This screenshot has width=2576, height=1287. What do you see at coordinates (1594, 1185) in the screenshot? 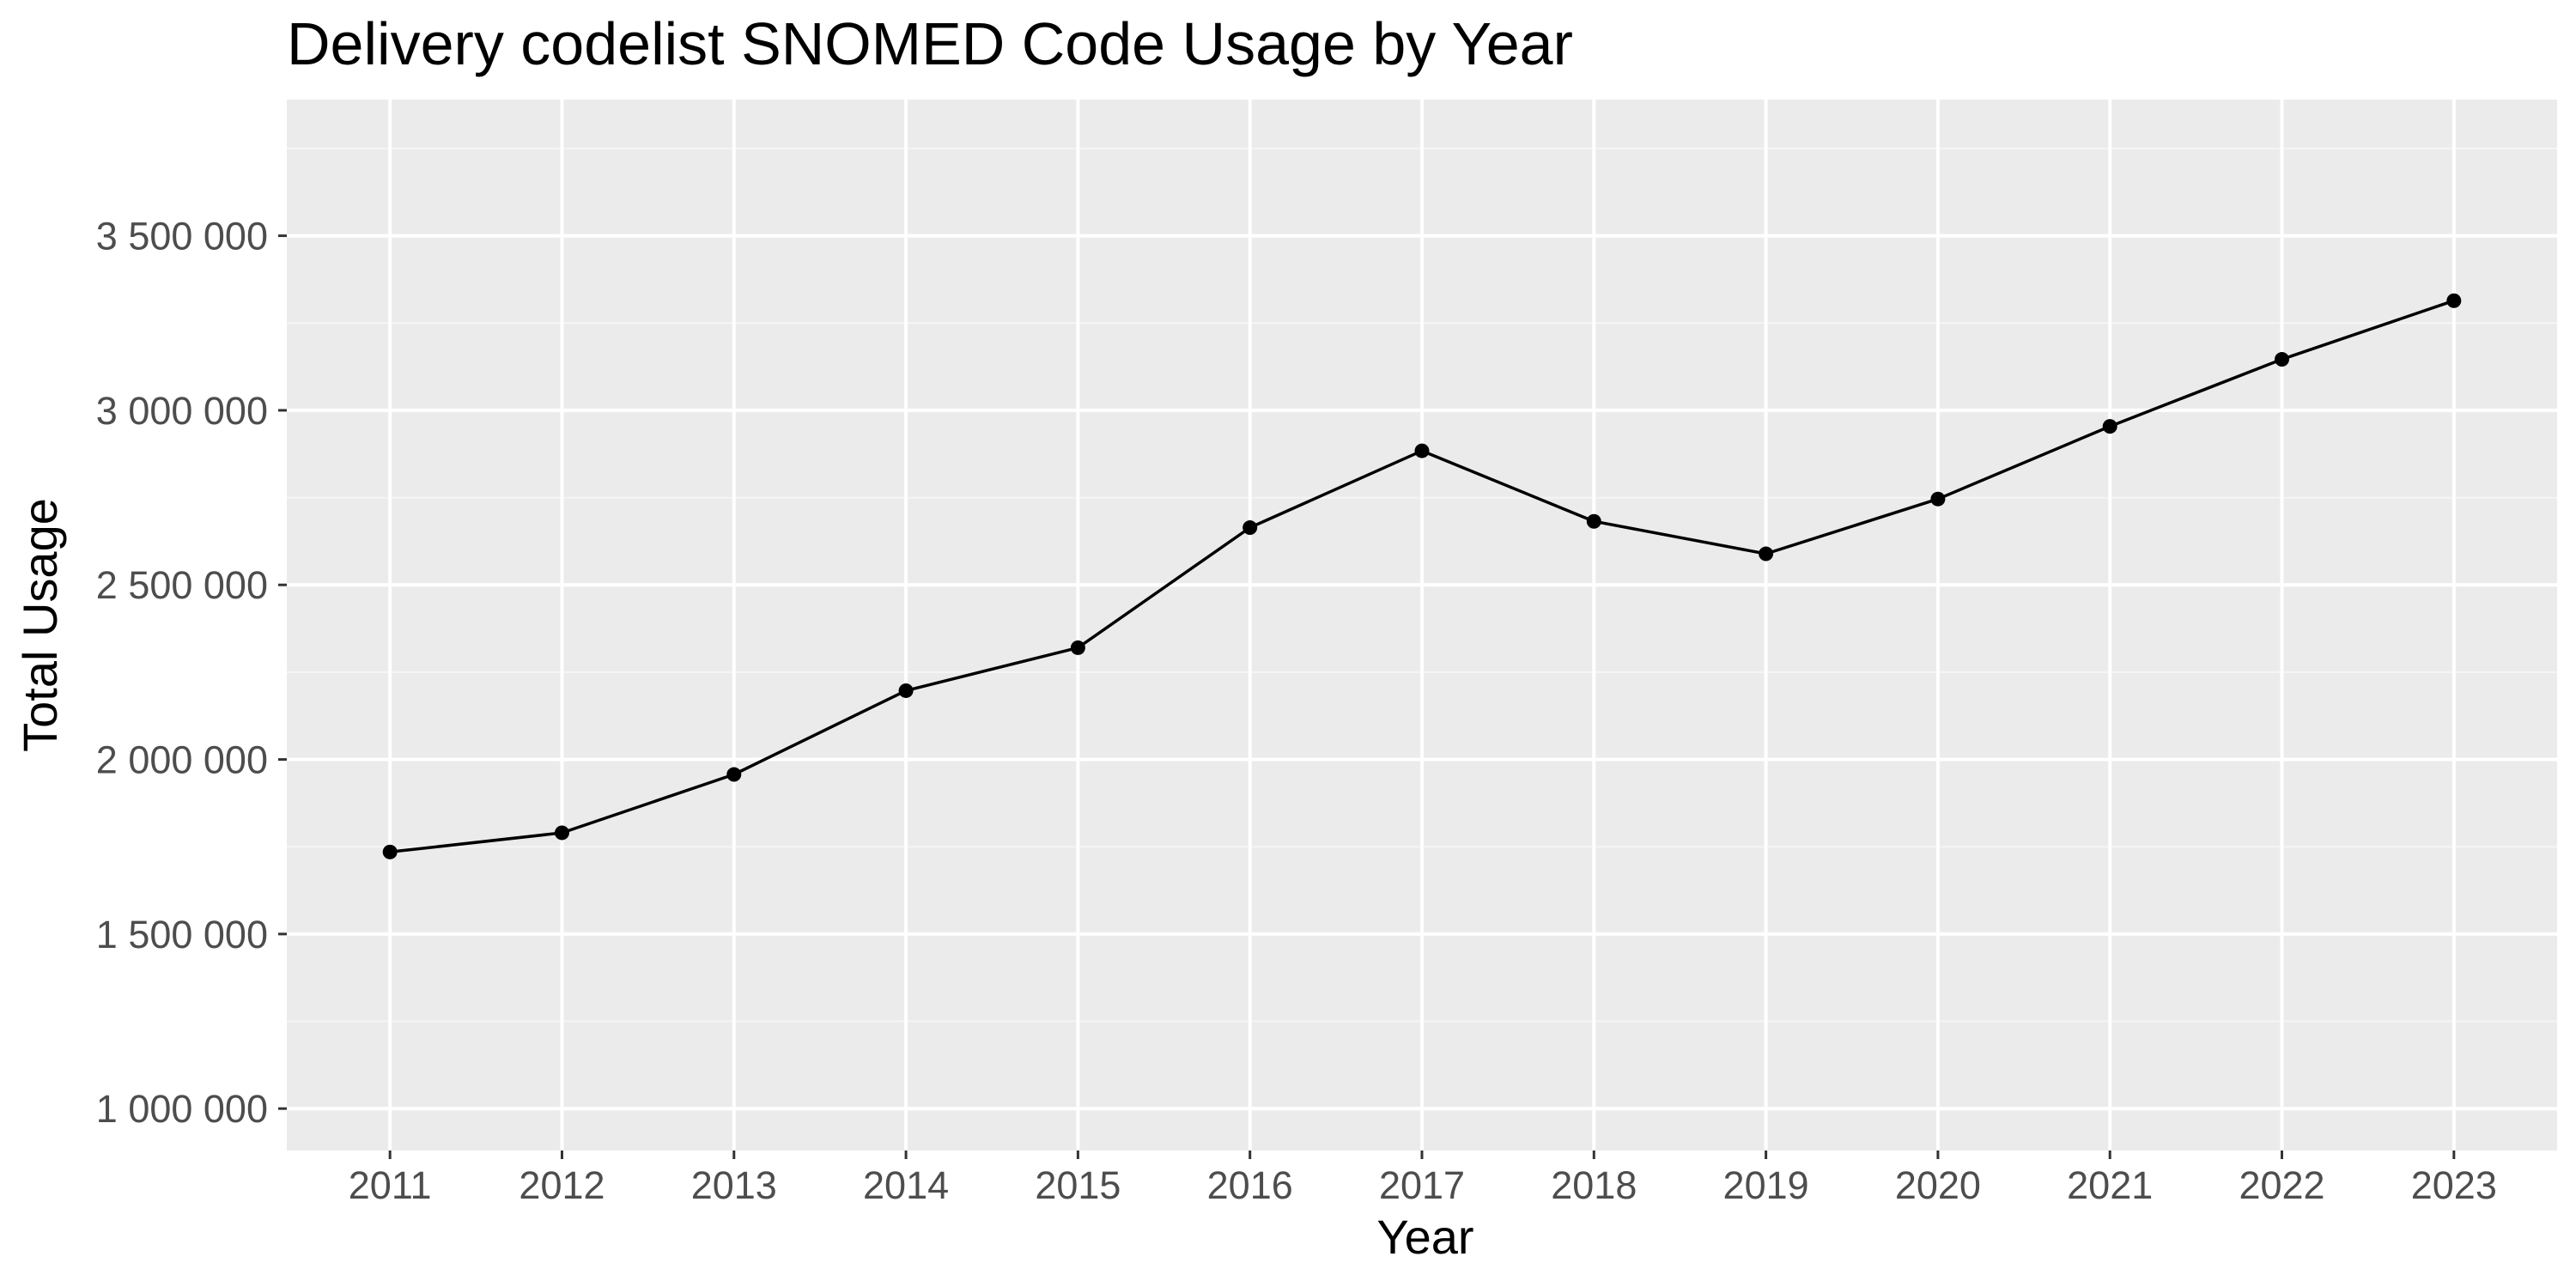
I see `x-tick-label: 2018` at bounding box center [1594, 1185].